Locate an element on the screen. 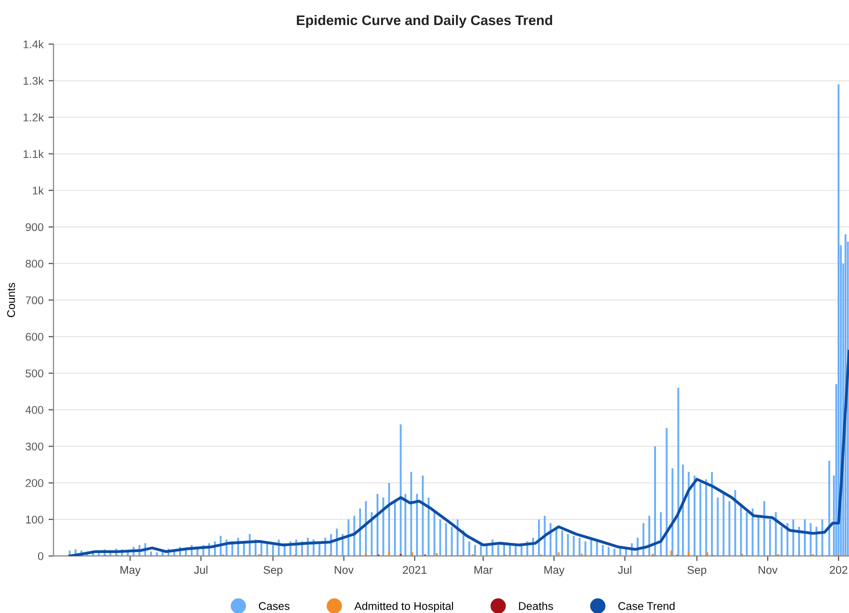  legend-label: Deaths is located at coordinates (536, 606).